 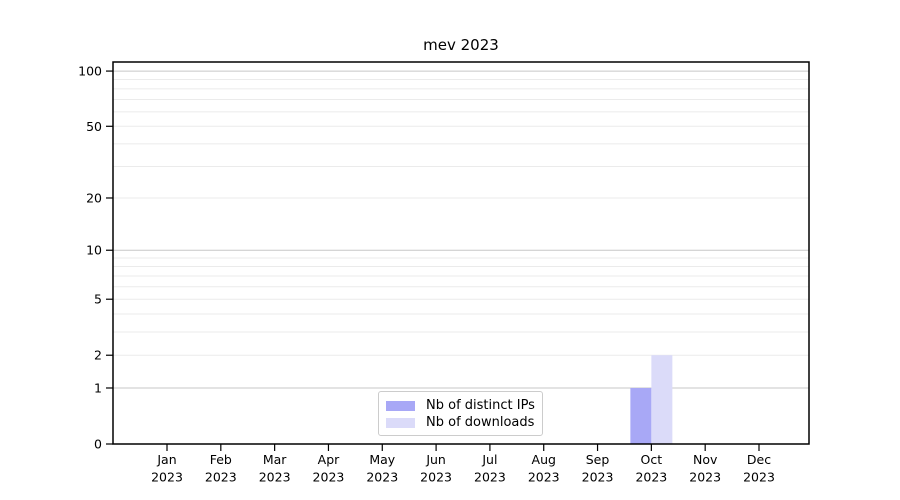 I want to click on legend-label-distinct-ips: Nb of distinct IPs, so click(x=480, y=405).